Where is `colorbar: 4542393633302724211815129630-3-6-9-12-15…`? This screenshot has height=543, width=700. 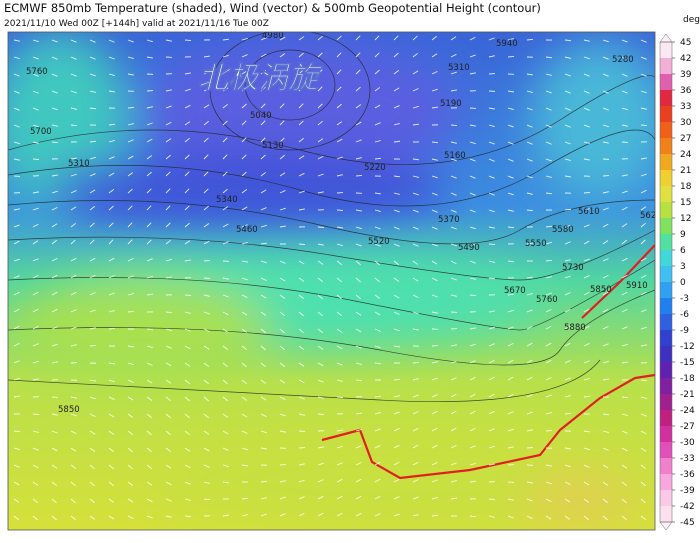 colorbar: 4542393633302724211815129630-3-6-9-12-15… is located at coordinates (677, 282).